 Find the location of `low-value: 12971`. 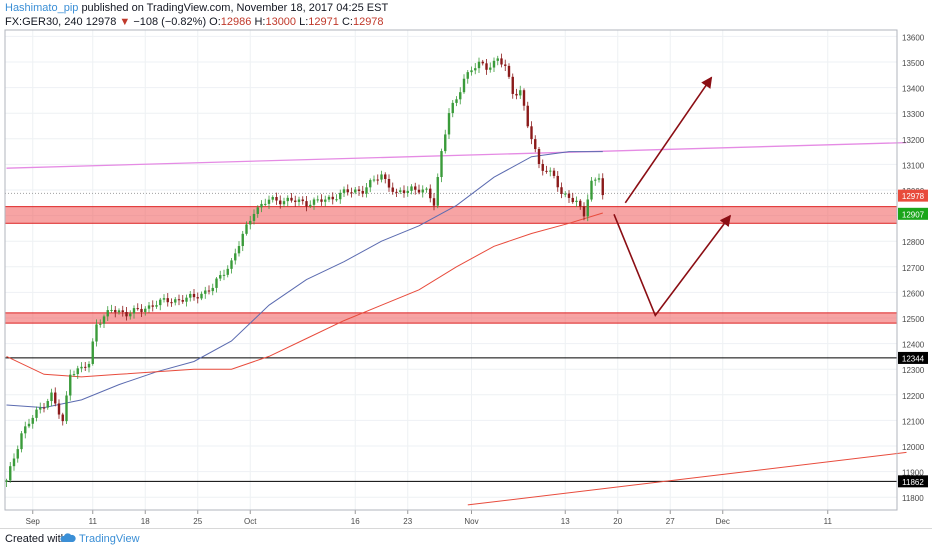

low-value: 12971 is located at coordinates (323, 22).